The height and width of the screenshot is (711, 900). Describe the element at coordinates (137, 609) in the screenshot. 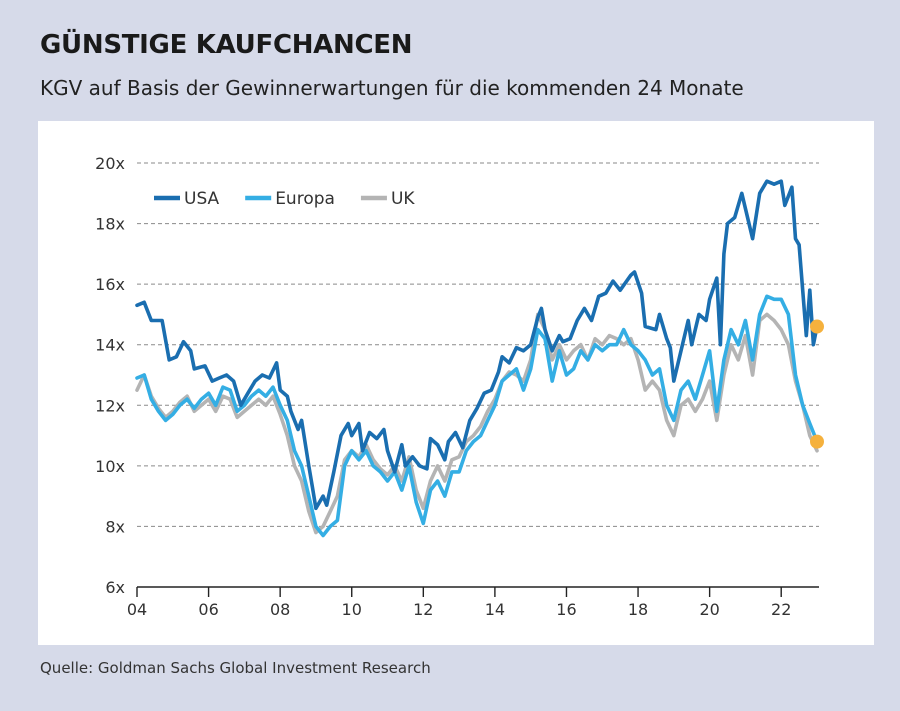

I see `x-tick-label: 04` at that location.